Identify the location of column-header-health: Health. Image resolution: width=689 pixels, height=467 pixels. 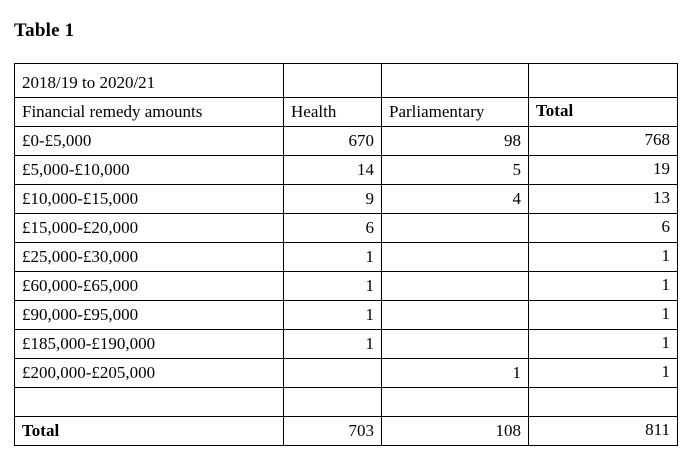
(332, 112).